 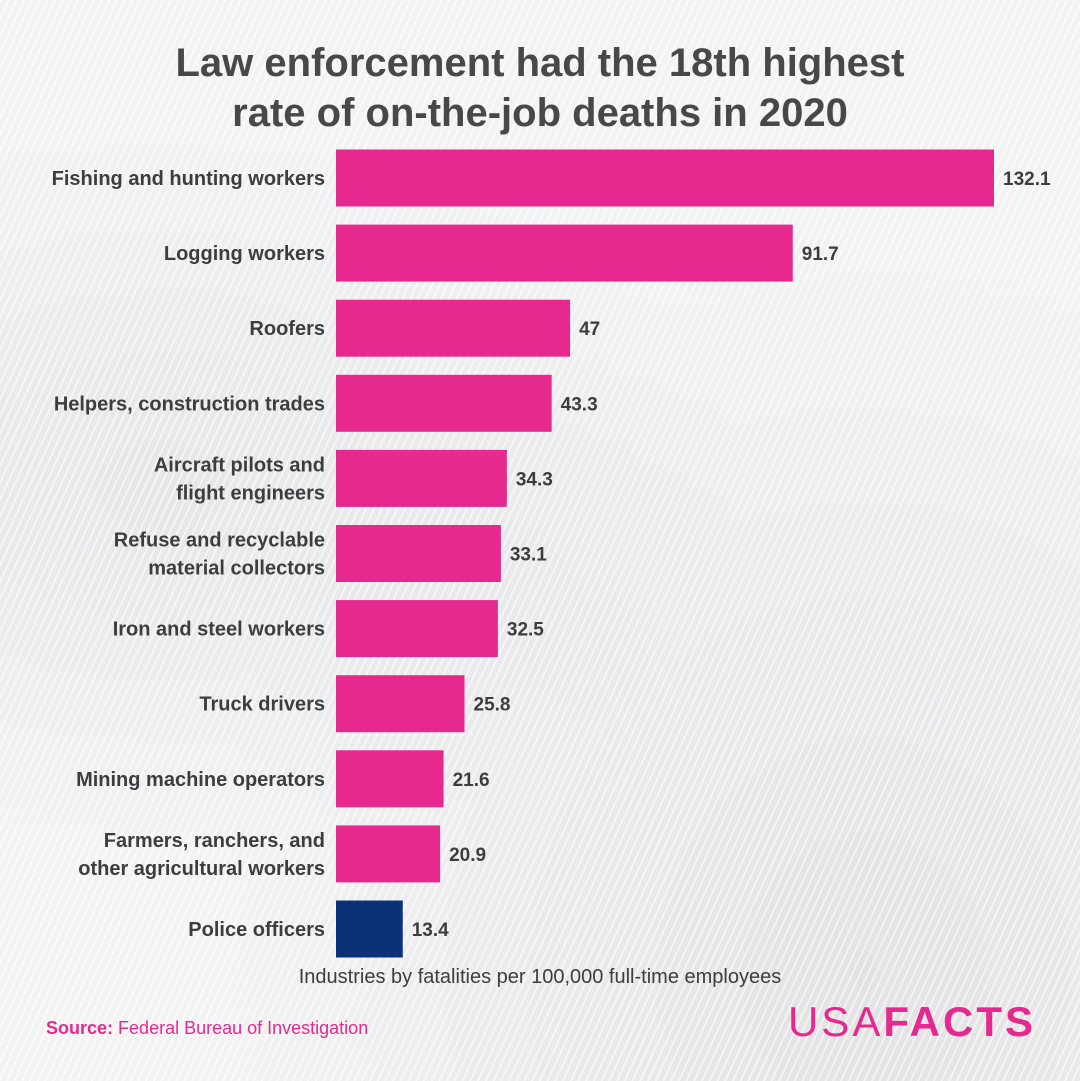 What do you see at coordinates (219, 541) in the screenshot?
I see `category-label-5-line-0: Refuse and recyclable` at bounding box center [219, 541].